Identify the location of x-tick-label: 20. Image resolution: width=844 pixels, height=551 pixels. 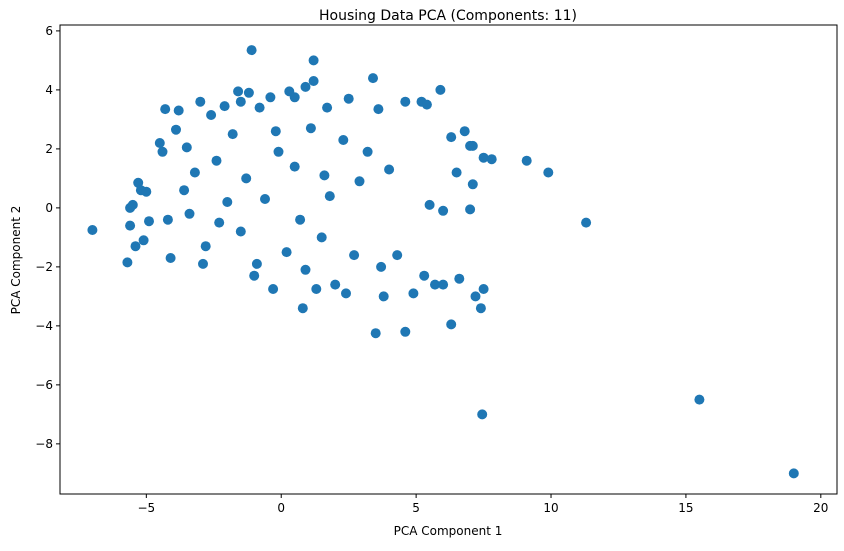
(820, 508).